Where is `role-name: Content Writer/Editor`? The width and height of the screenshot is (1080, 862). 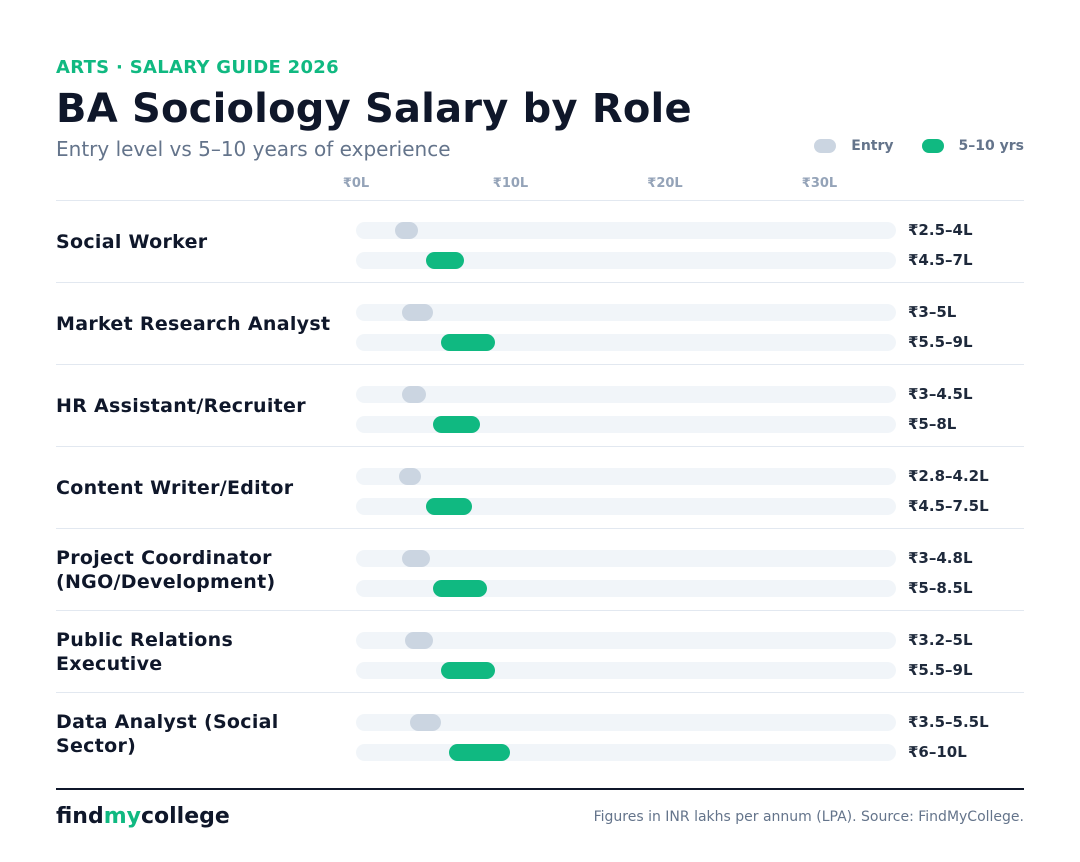
role-name: Content Writer/Editor is located at coordinates (175, 488).